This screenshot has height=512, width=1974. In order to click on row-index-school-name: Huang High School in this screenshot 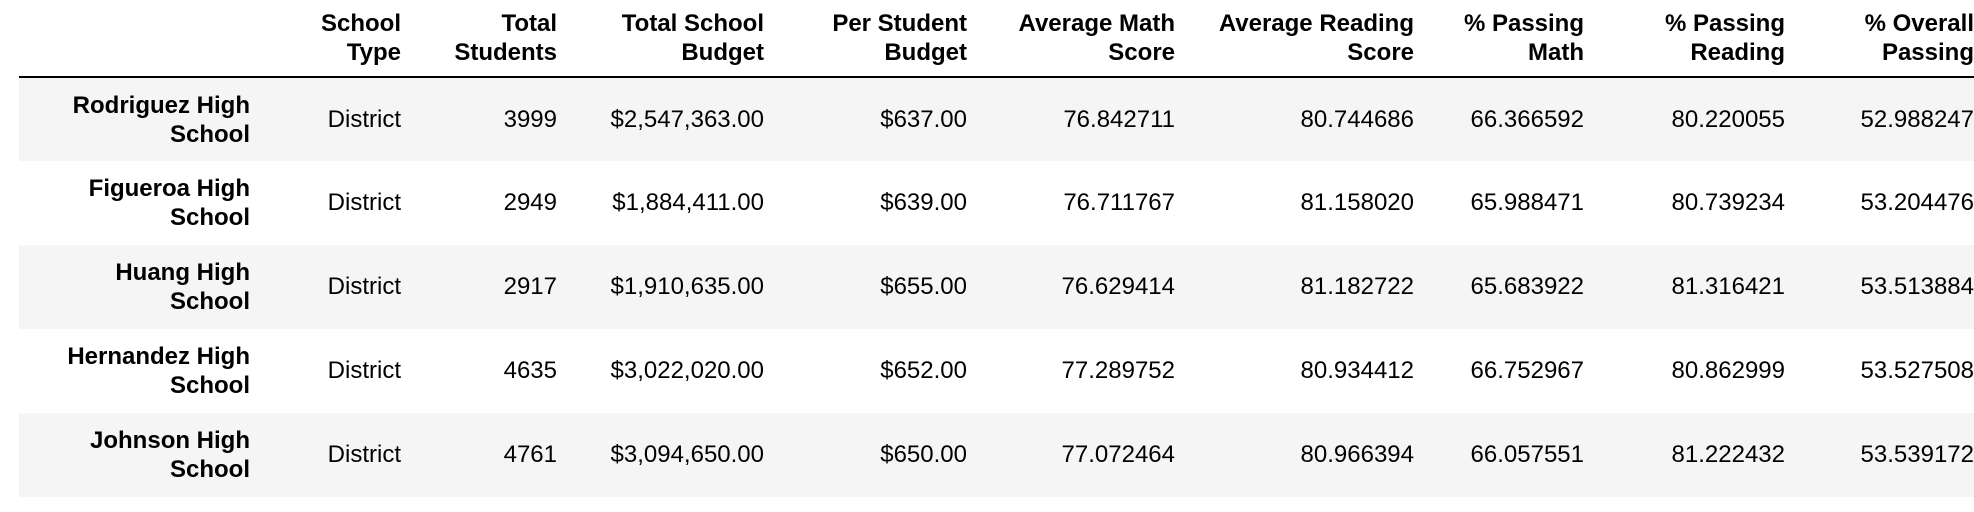, I will do `click(134, 287)`.